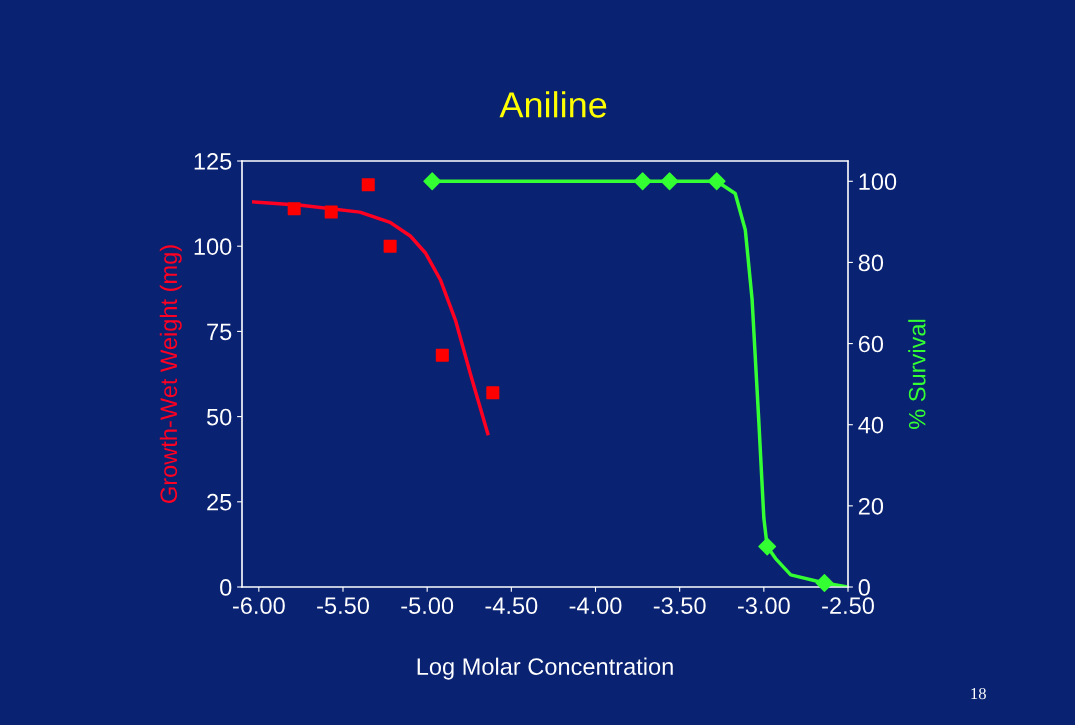 The image size is (1075, 725). Describe the element at coordinates (871, 425) in the screenshot. I see `y2-tick-label: 40` at that location.